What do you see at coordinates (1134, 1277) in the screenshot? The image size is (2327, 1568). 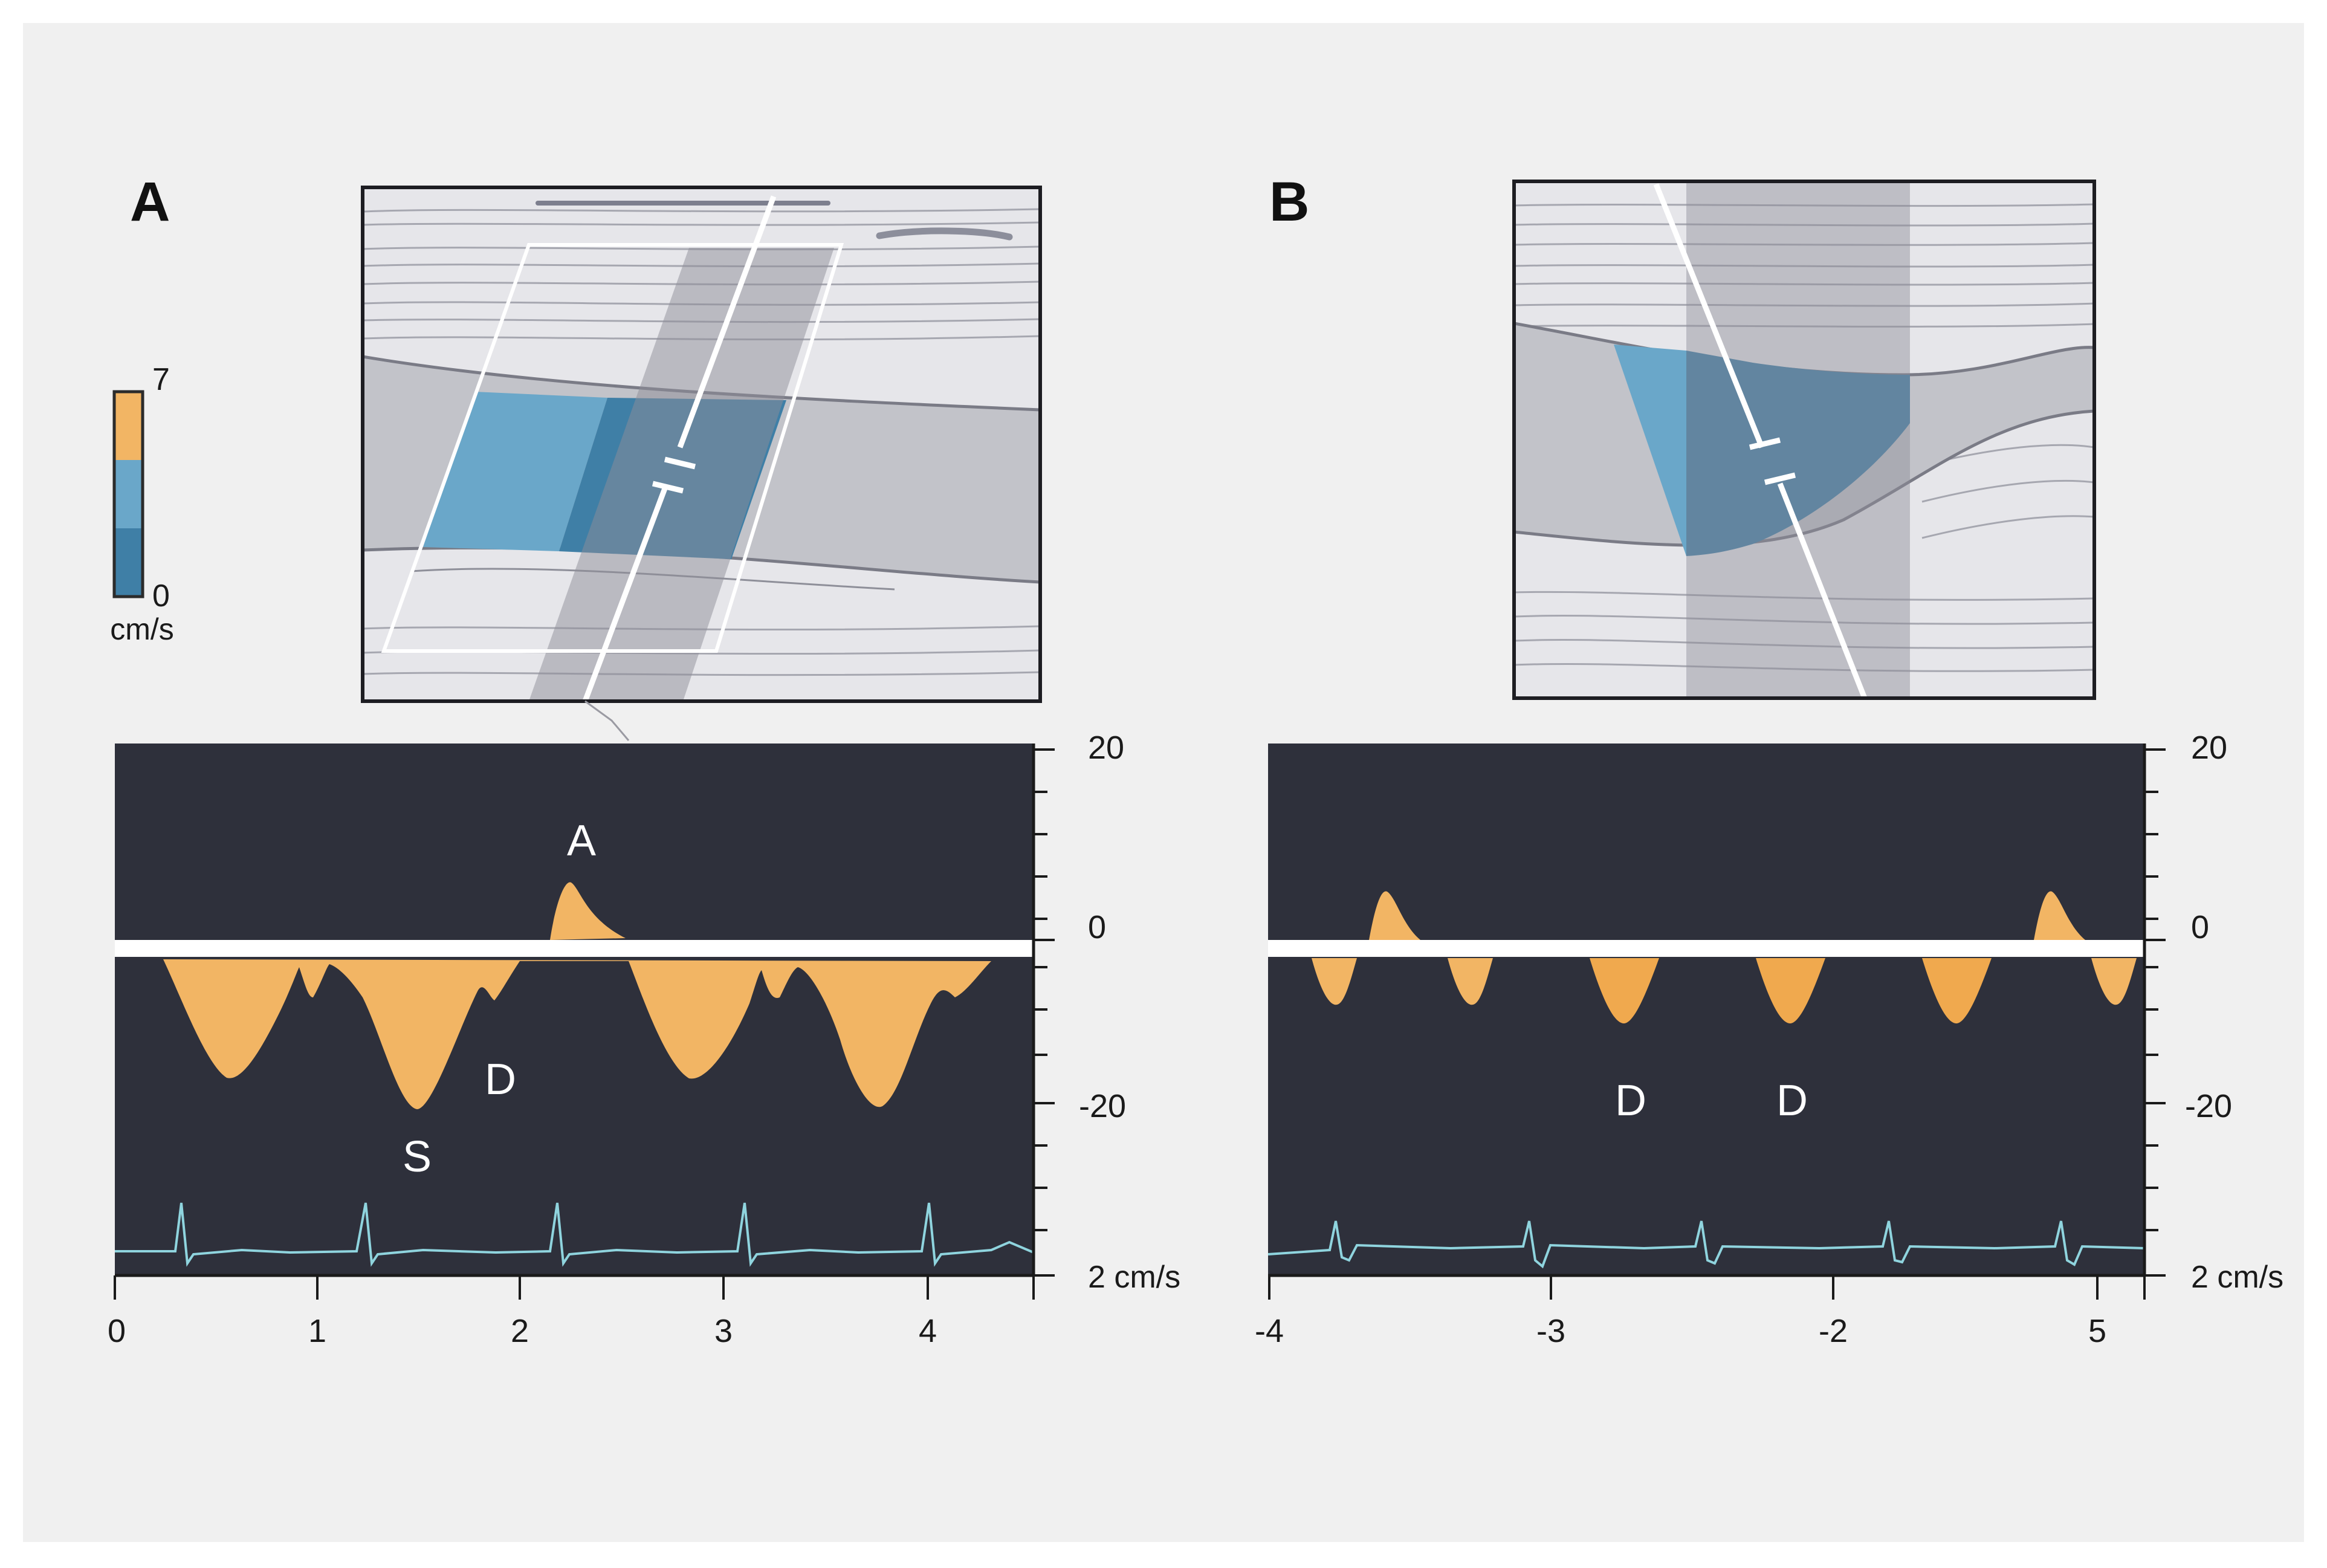 I see `scale-label-a: 2 cm/s` at bounding box center [1134, 1277].